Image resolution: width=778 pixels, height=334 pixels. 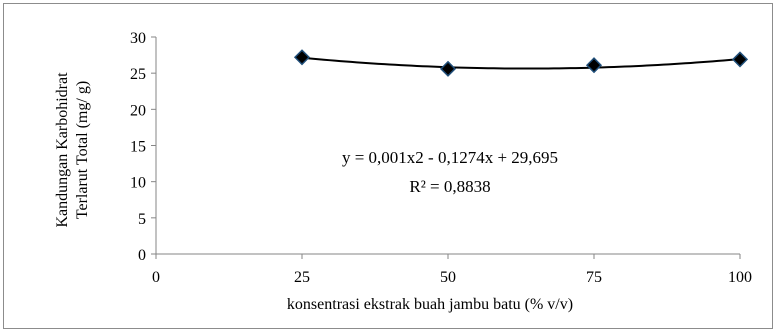 I want to click on x-tick-label: 0, so click(x=156, y=277).